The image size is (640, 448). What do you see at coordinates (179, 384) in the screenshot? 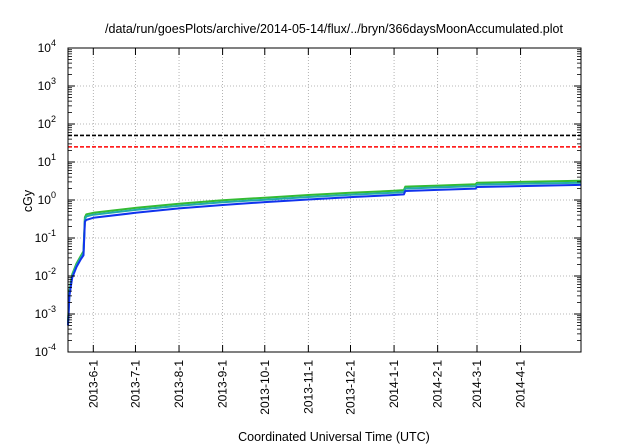
I see `x-tick-label: 2013-8-1` at bounding box center [179, 384].